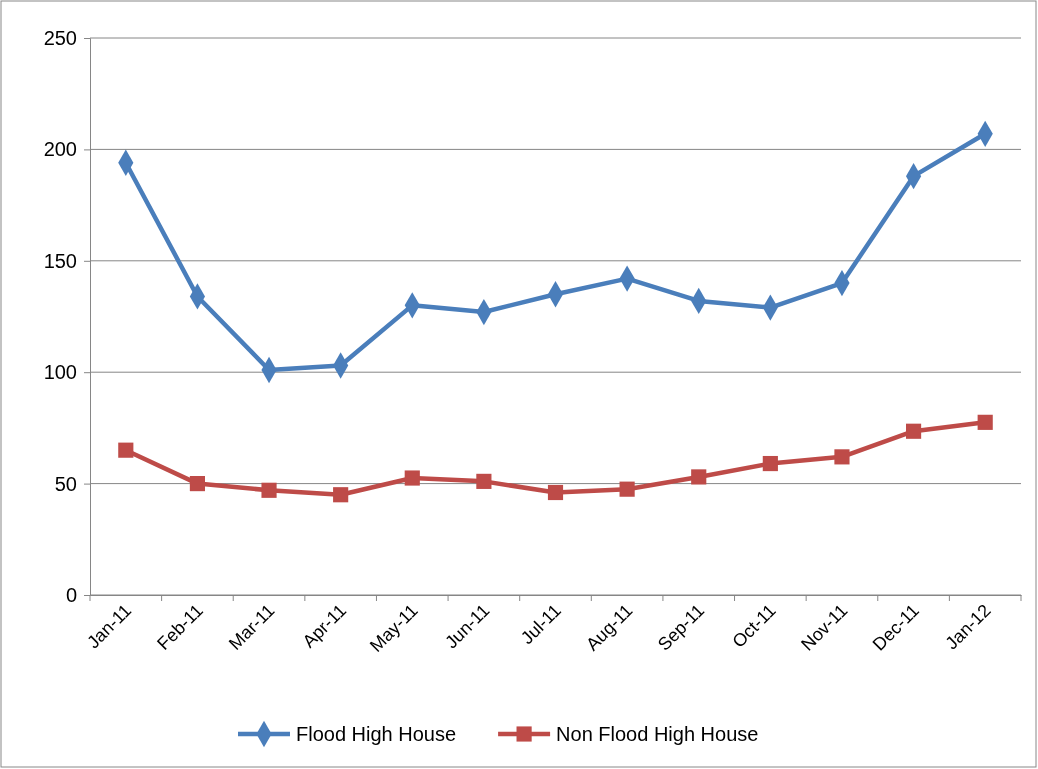 This screenshot has width=1038, height=769. Describe the element at coordinates (60, 149) in the screenshot. I see `y-tick-label: 200` at that location.